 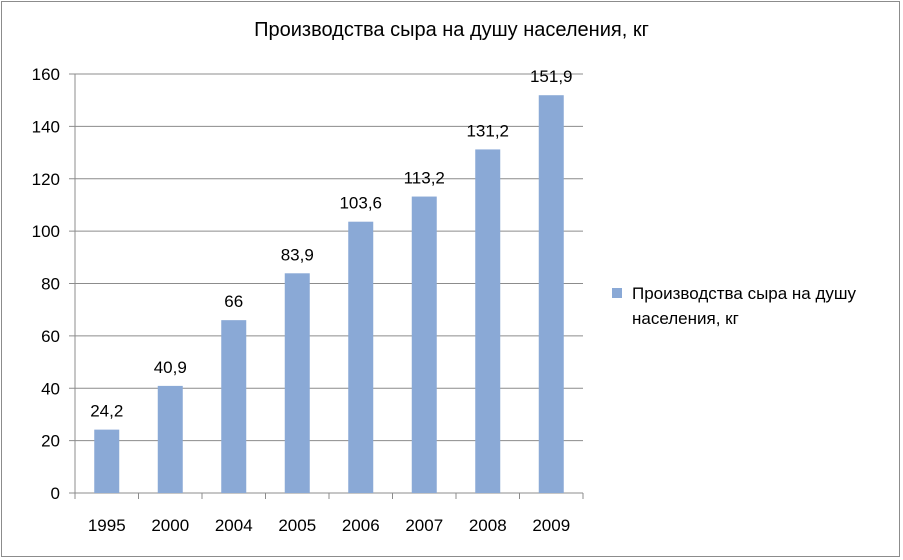 I want to click on x-tick-label: 2000, so click(x=170, y=525).